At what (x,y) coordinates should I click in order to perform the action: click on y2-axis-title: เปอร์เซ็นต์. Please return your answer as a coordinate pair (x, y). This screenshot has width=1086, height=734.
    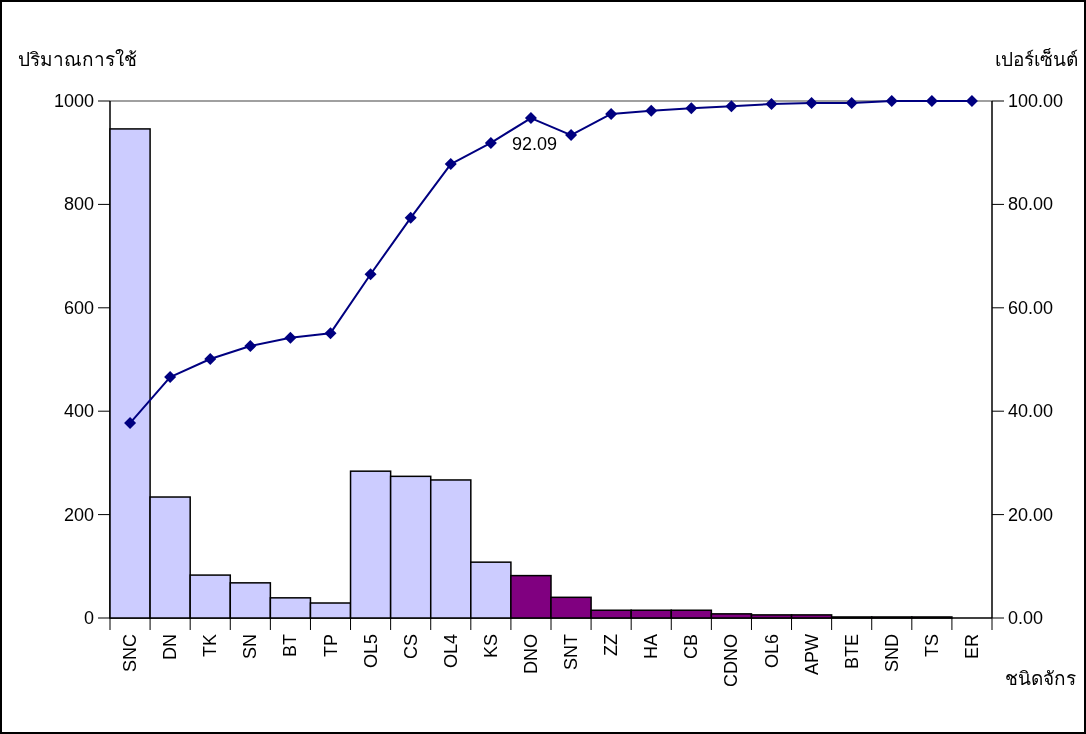
    Looking at the image, I should click on (1036, 58).